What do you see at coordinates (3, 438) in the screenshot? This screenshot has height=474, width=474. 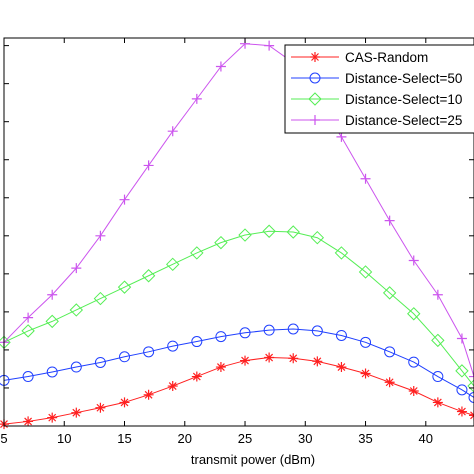 I see `x-tick-label: 5` at bounding box center [3, 438].